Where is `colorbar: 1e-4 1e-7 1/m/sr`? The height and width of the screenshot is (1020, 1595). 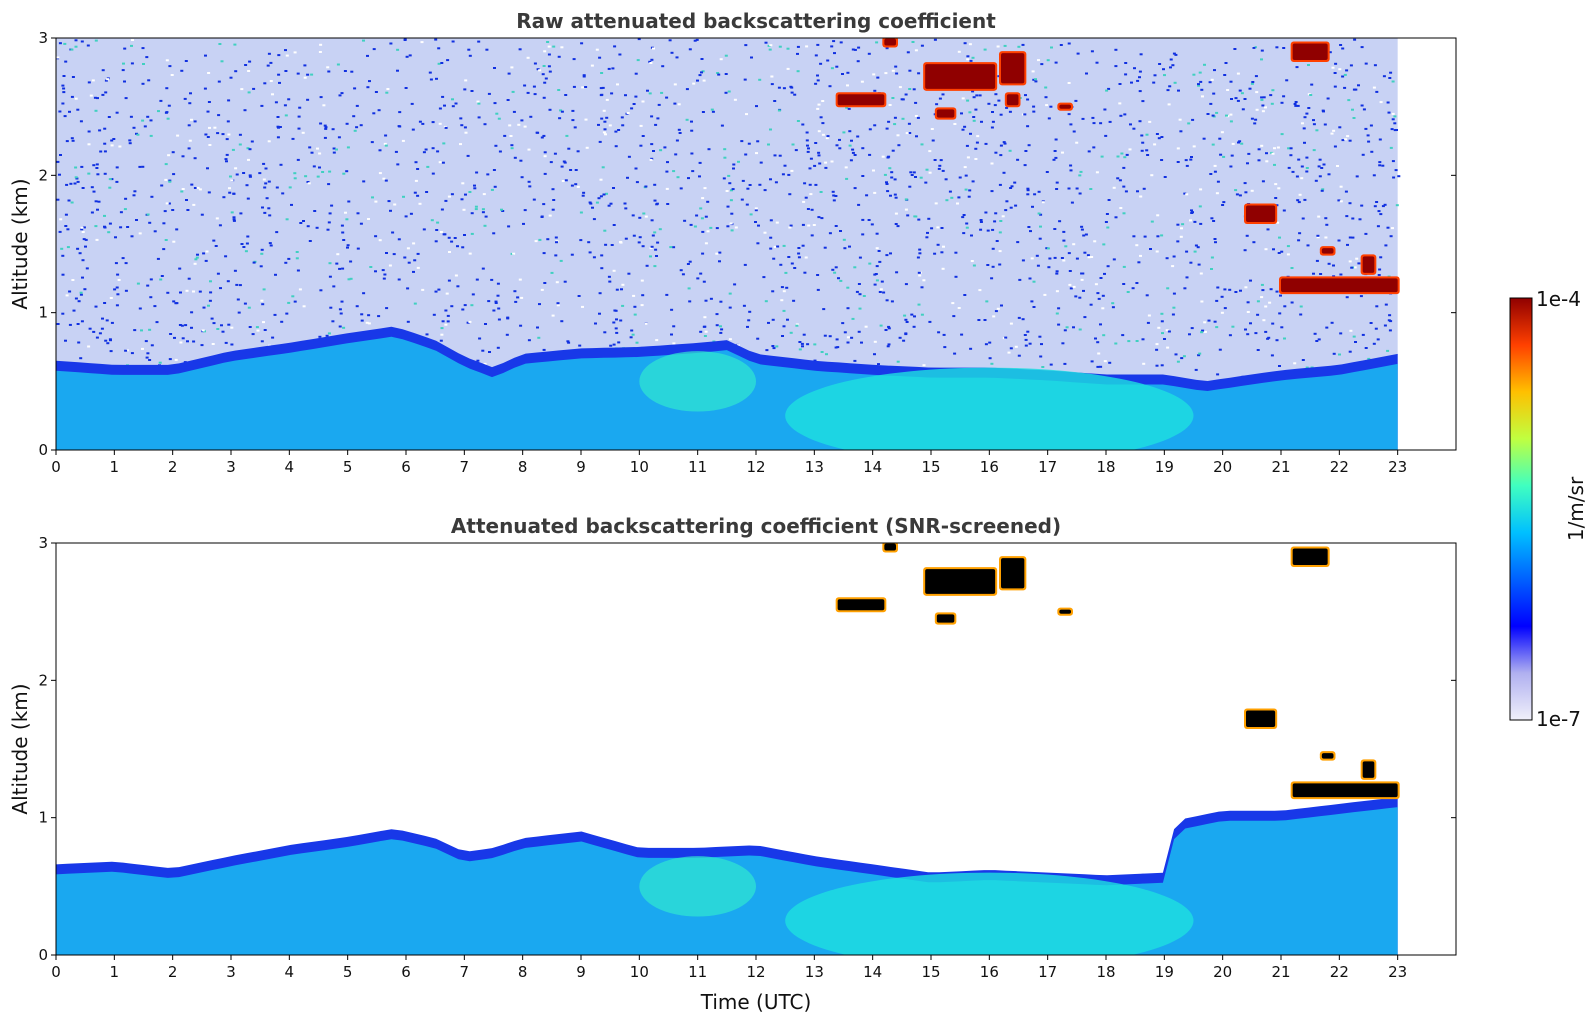
colorbar: 1e-4 1e-7 1/m/sr is located at coordinates (1548, 509).